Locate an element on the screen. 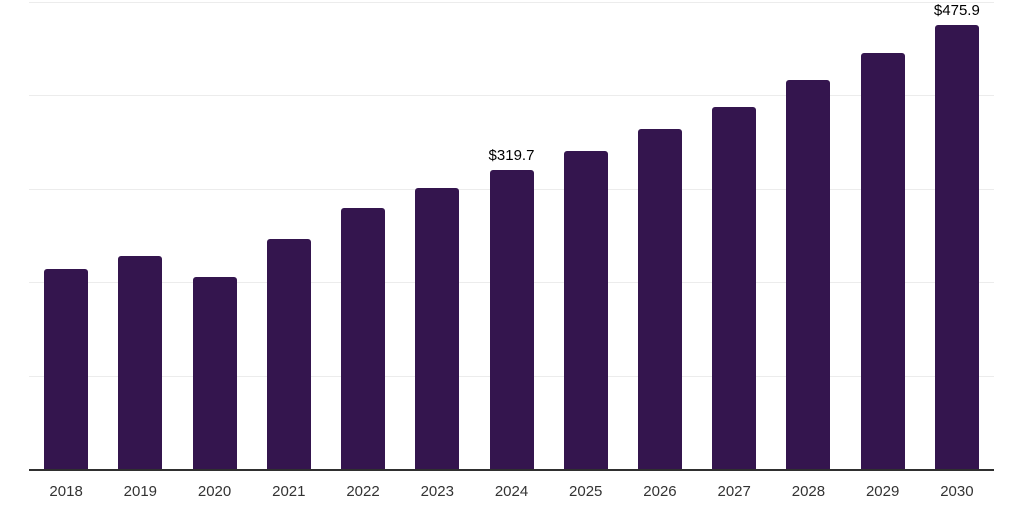 This screenshot has height=512, width=1024. bar-2018 is located at coordinates (66, 369).